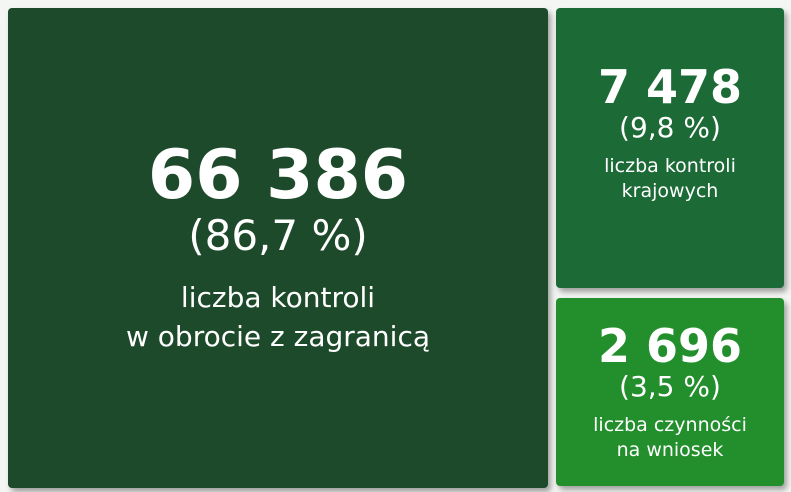 The image size is (791, 492). Describe the element at coordinates (277, 337) in the screenshot. I see `tile-label: w obrocie z zagranicą` at that location.